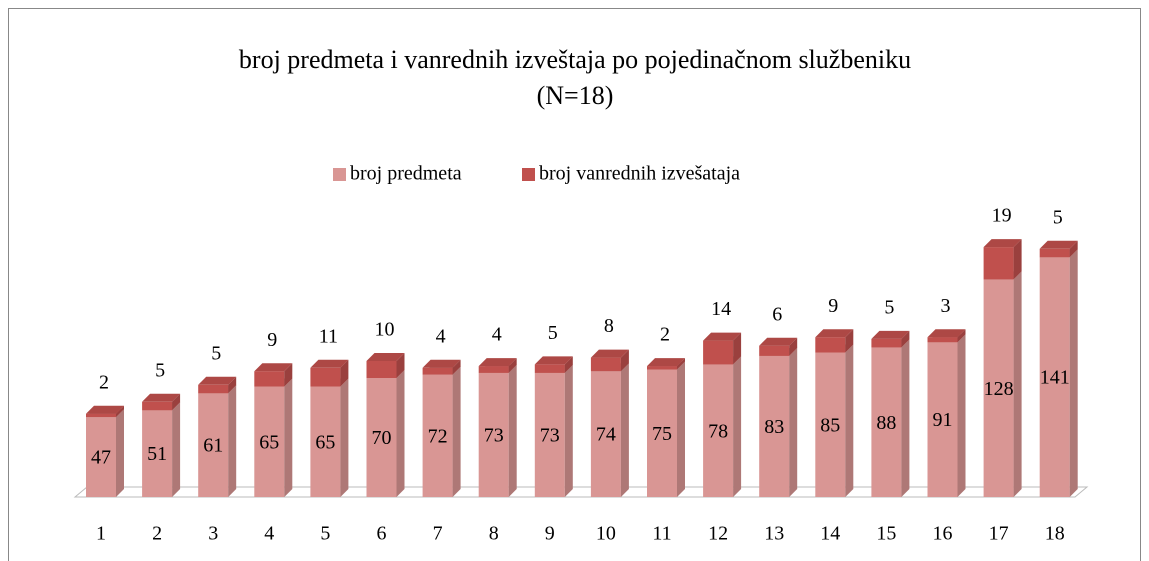 This screenshot has width=1149, height=561. I want to click on value-label: 10, so click(385, 330).